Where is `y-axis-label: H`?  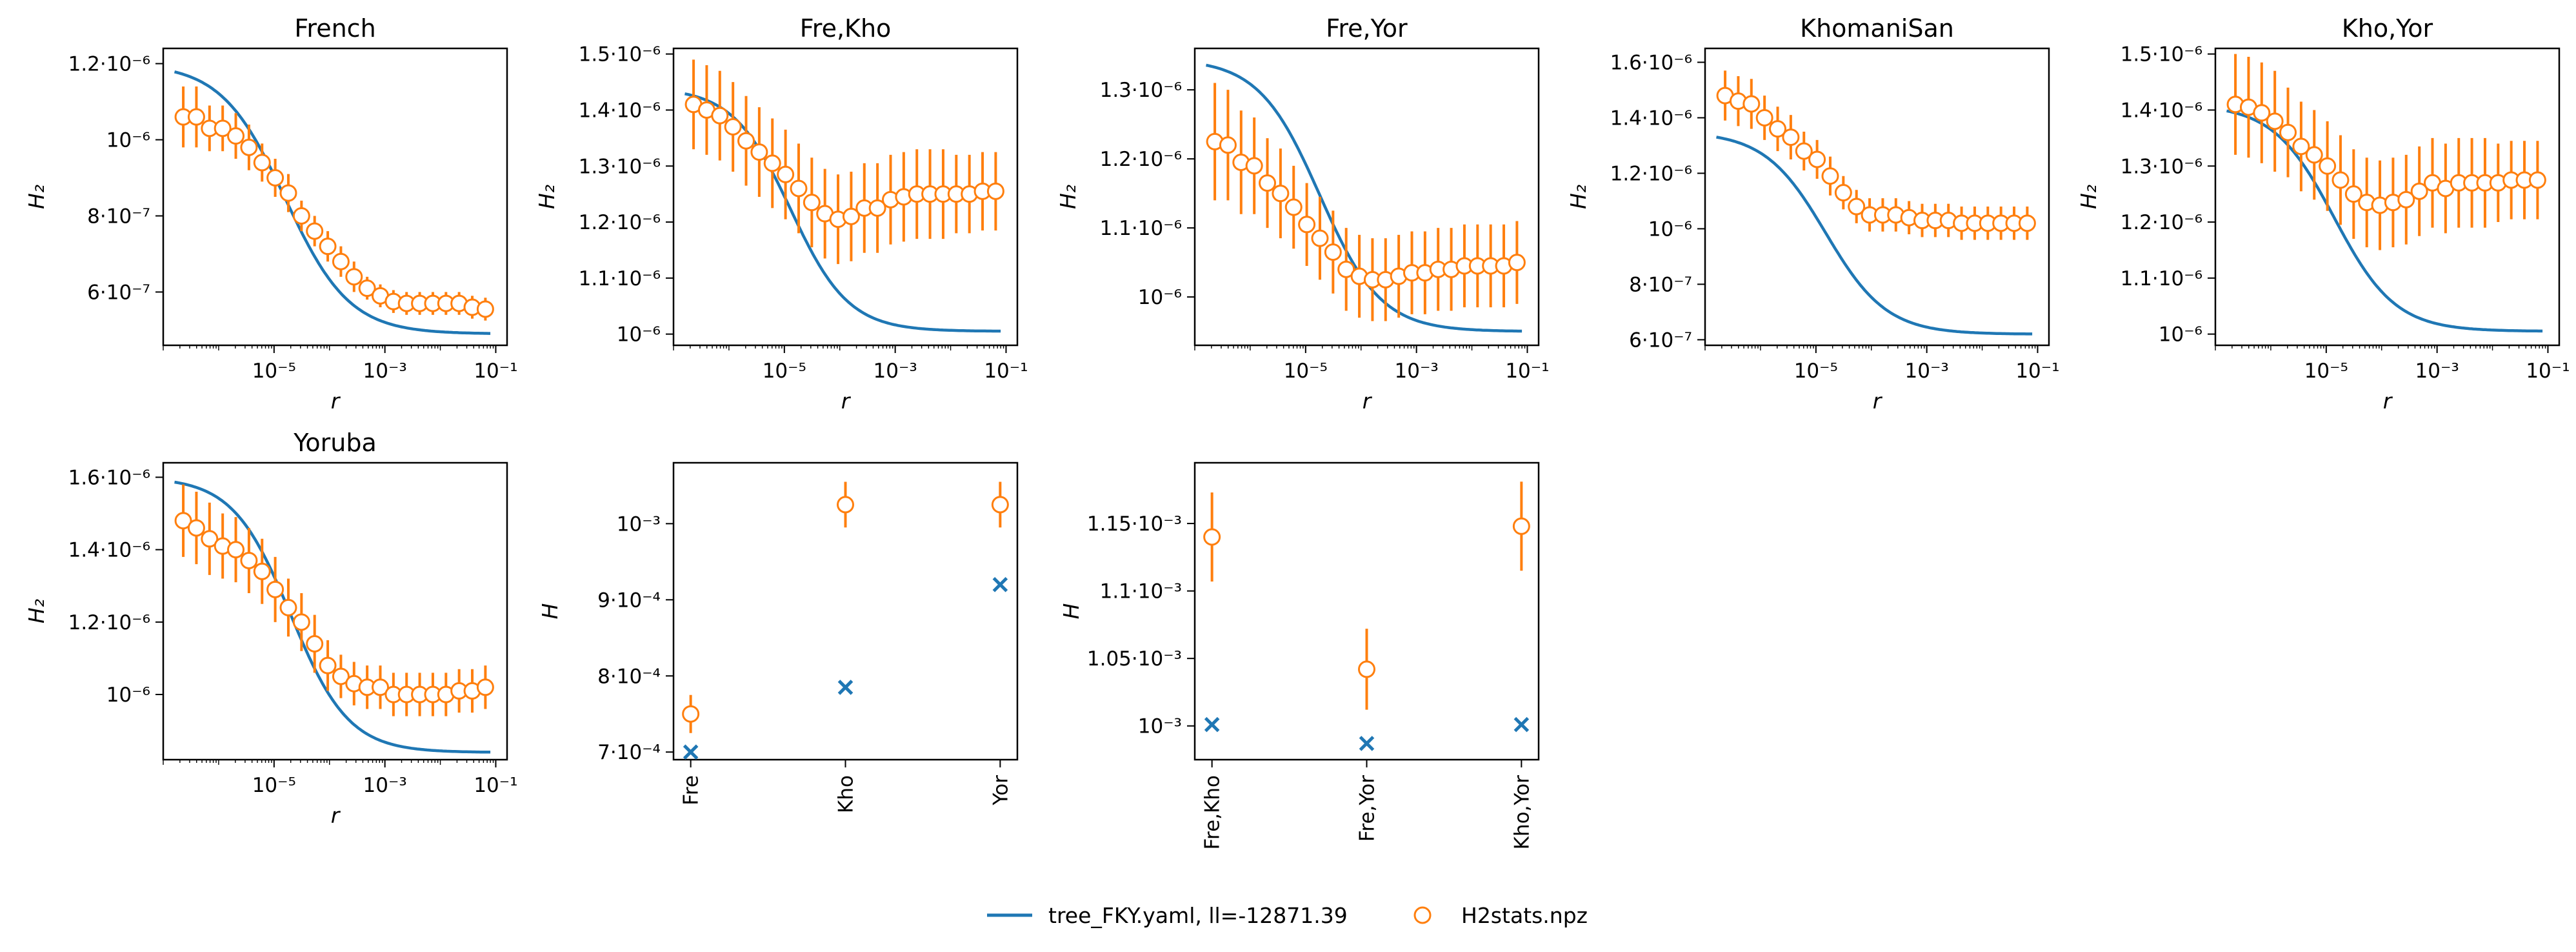
y-axis-label: H is located at coordinates (550, 612).